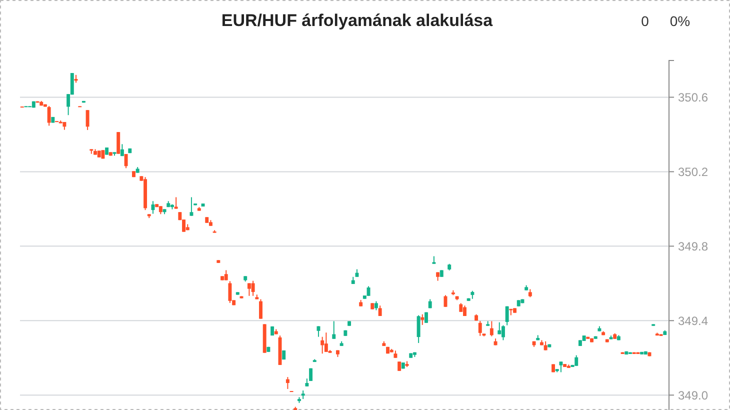 This screenshot has width=730, height=410. Describe the element at coordinates (693, 321) in the screenshot. I see `y-tick-label: 349.4` at that location.